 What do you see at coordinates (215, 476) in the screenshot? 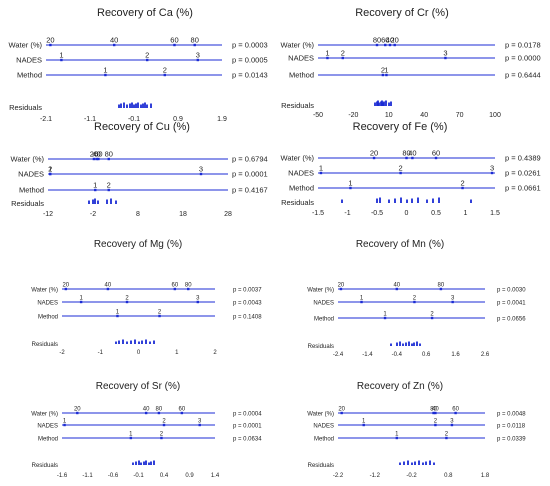
I see `x-tick-label: 1.4` at bounding box center [215, 476].